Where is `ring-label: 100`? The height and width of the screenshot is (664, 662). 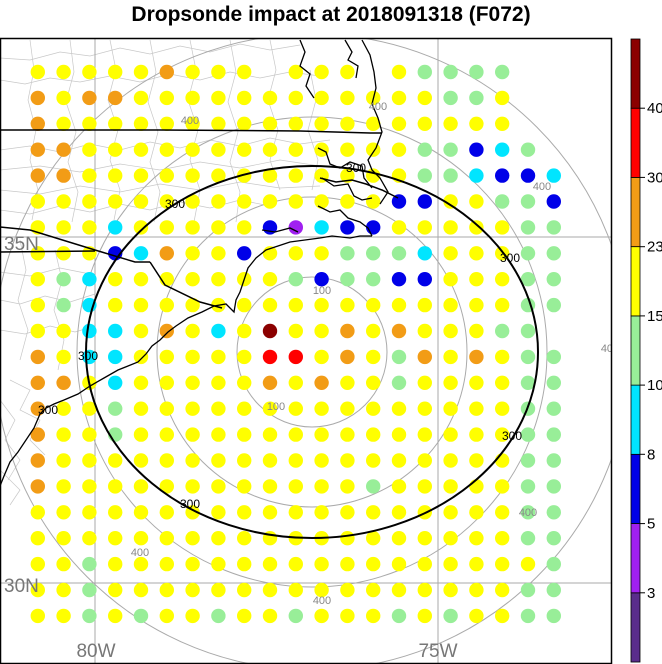 ring-label: 100 is located at coordinates (322, 291).